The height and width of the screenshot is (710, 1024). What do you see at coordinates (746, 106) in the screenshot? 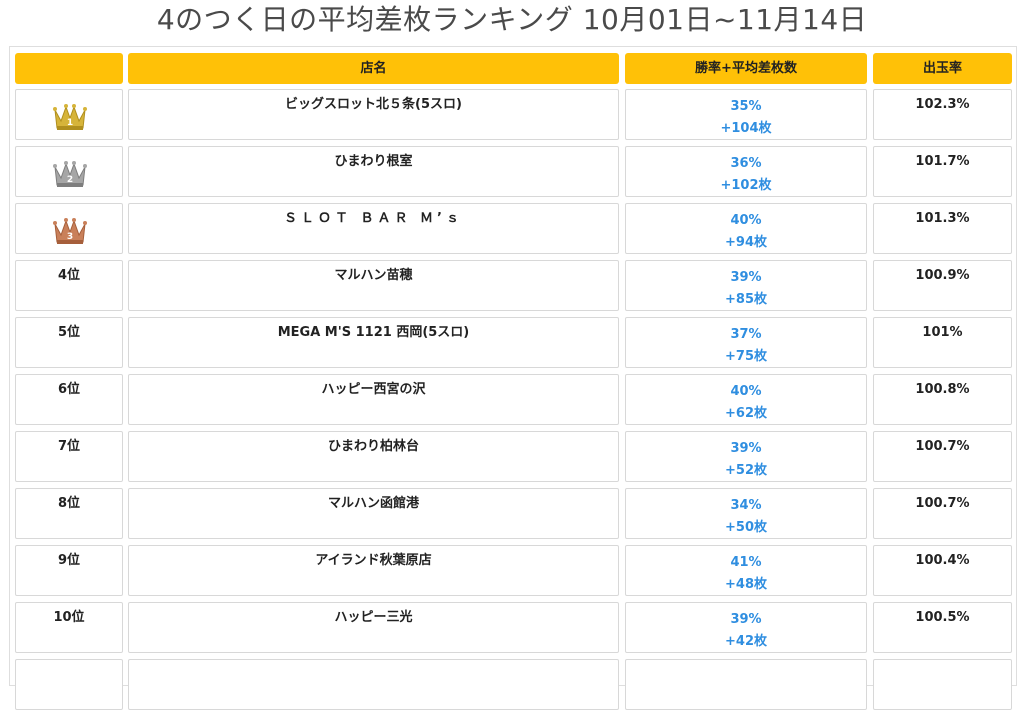
I see `win-rate: 35%` at bounding box center [746, 106].